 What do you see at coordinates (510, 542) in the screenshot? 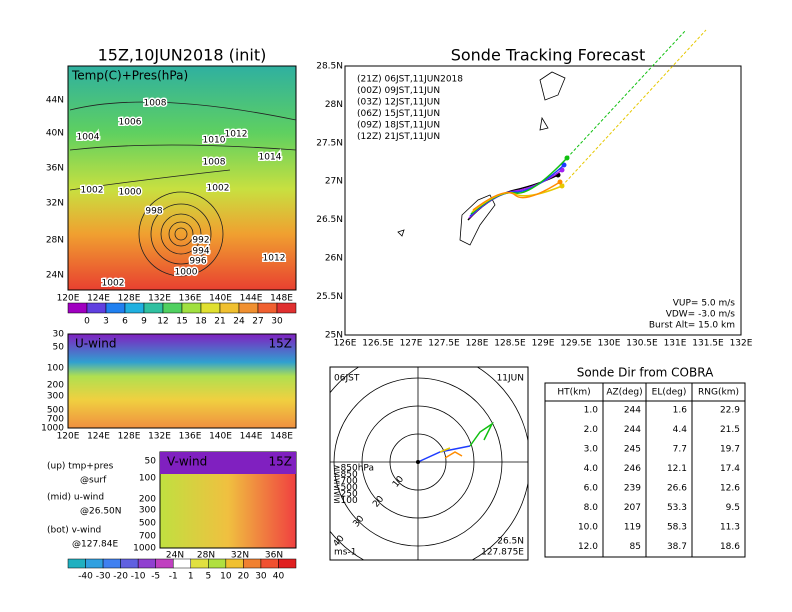
I see `hodograph-lat: 26.5N` at bounding box center [510, 542].